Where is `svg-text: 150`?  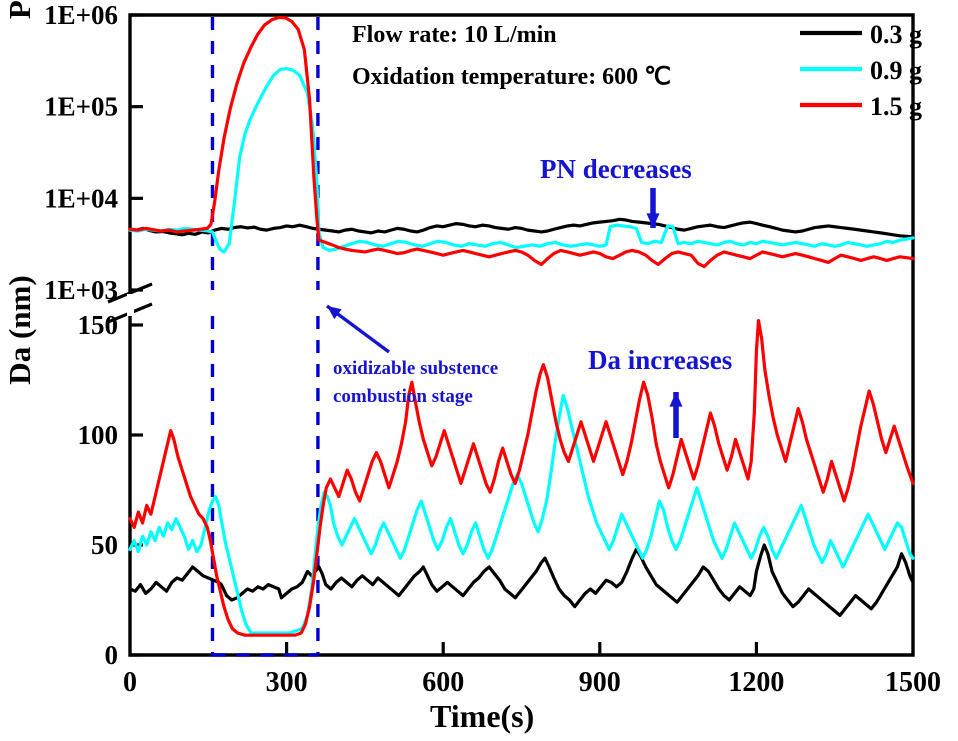 svg-text: 150 is located at coordinates (98, 325).